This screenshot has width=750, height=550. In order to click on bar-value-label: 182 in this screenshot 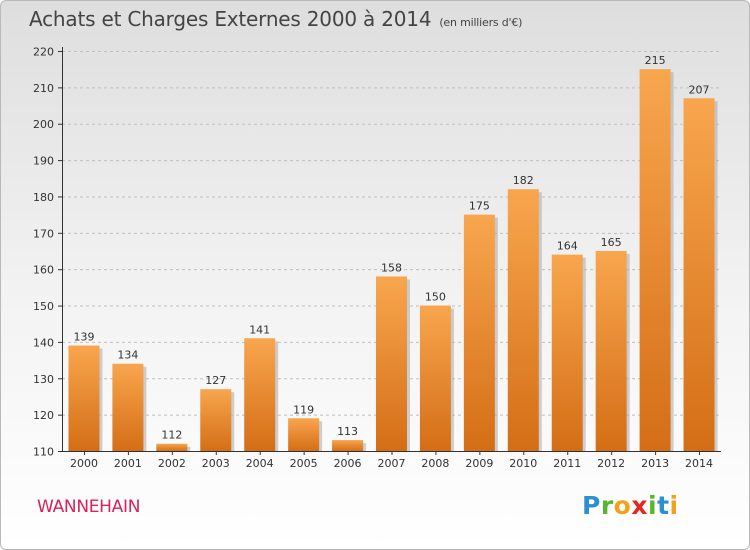, I will do `click(523, 180)`.